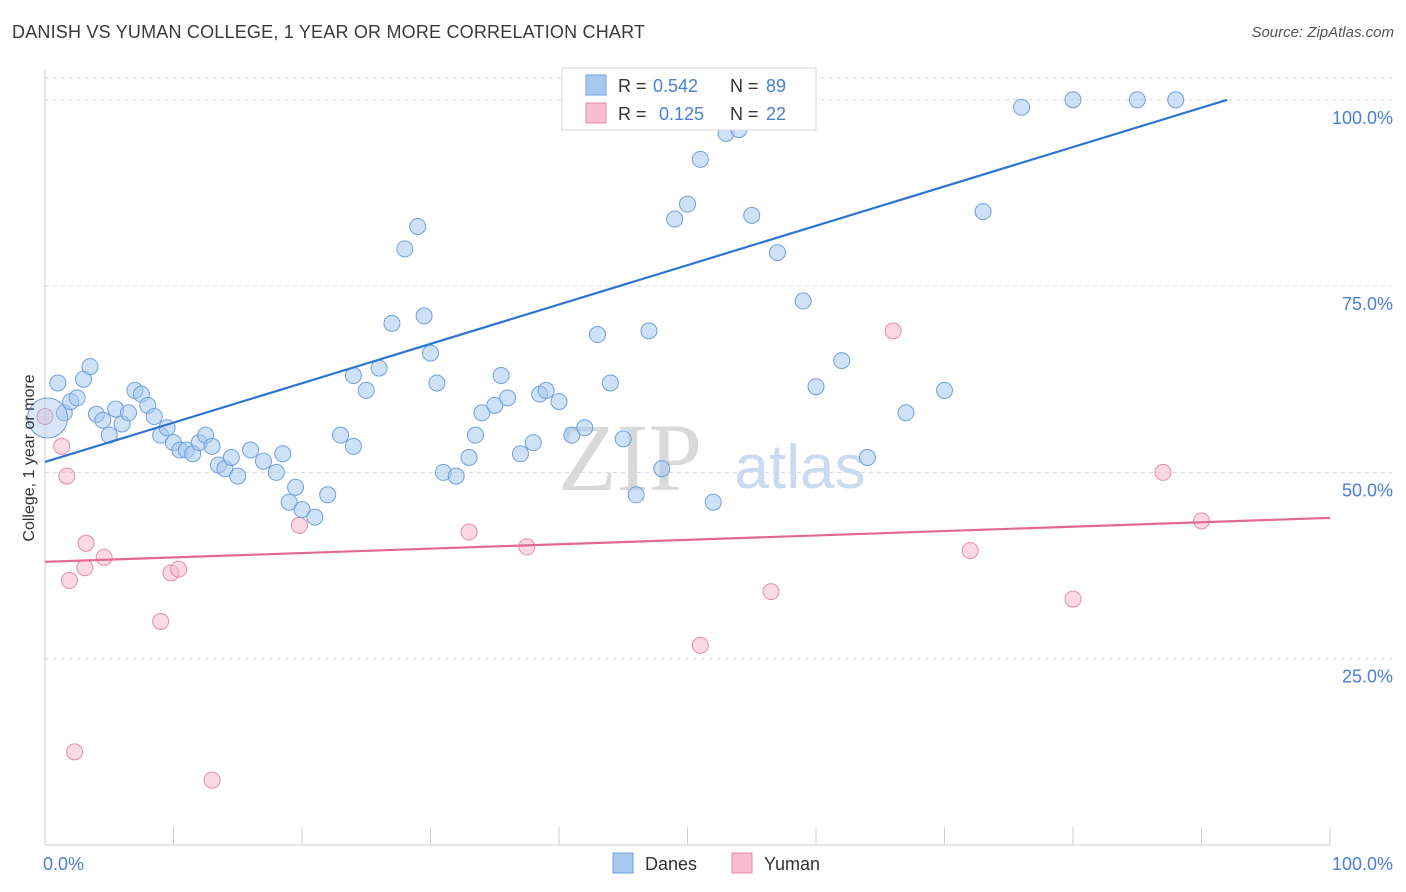 This screenshot has height=892, width=1406. What do you see at coordinates (1367, 304) in the screenshot?
I see `y-tick-label: 75.0%` at bounding box center [1367, 304].